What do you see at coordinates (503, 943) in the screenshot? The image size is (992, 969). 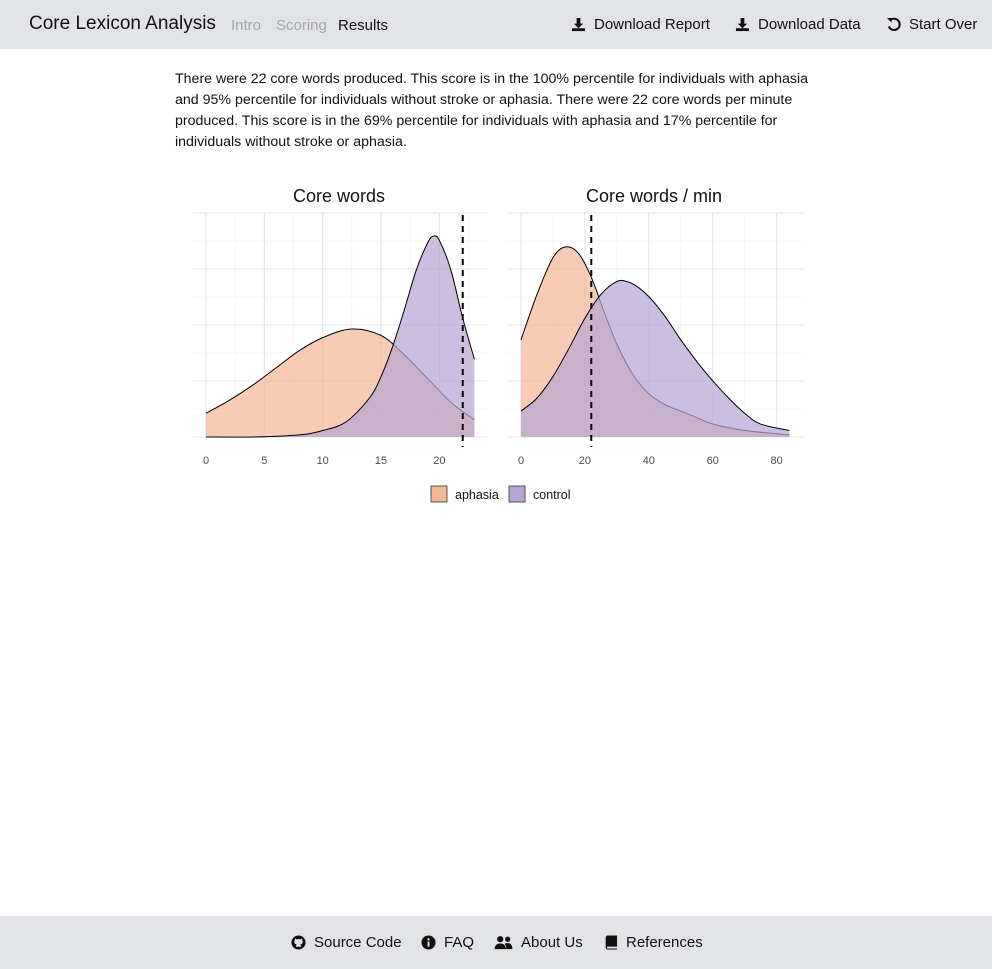 I see `users-icon` at bounding box center [503, 943].